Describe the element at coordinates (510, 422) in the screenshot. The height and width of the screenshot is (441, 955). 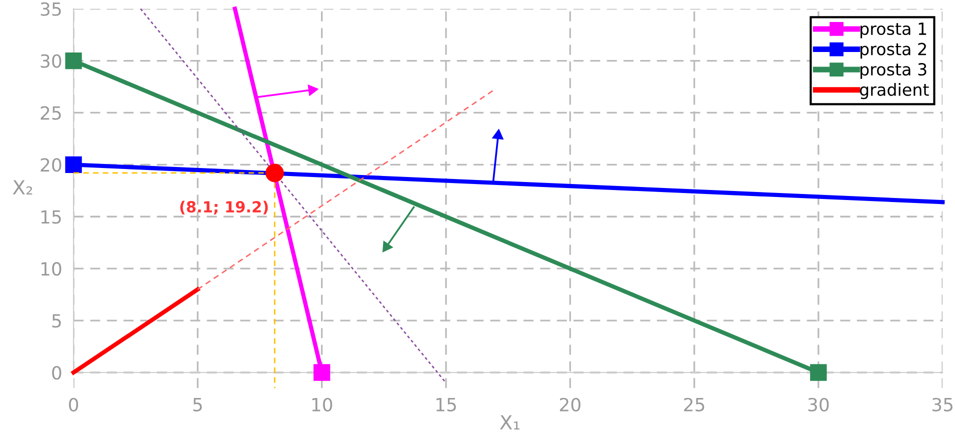
I see `x-axis-title: X₁` at that location.